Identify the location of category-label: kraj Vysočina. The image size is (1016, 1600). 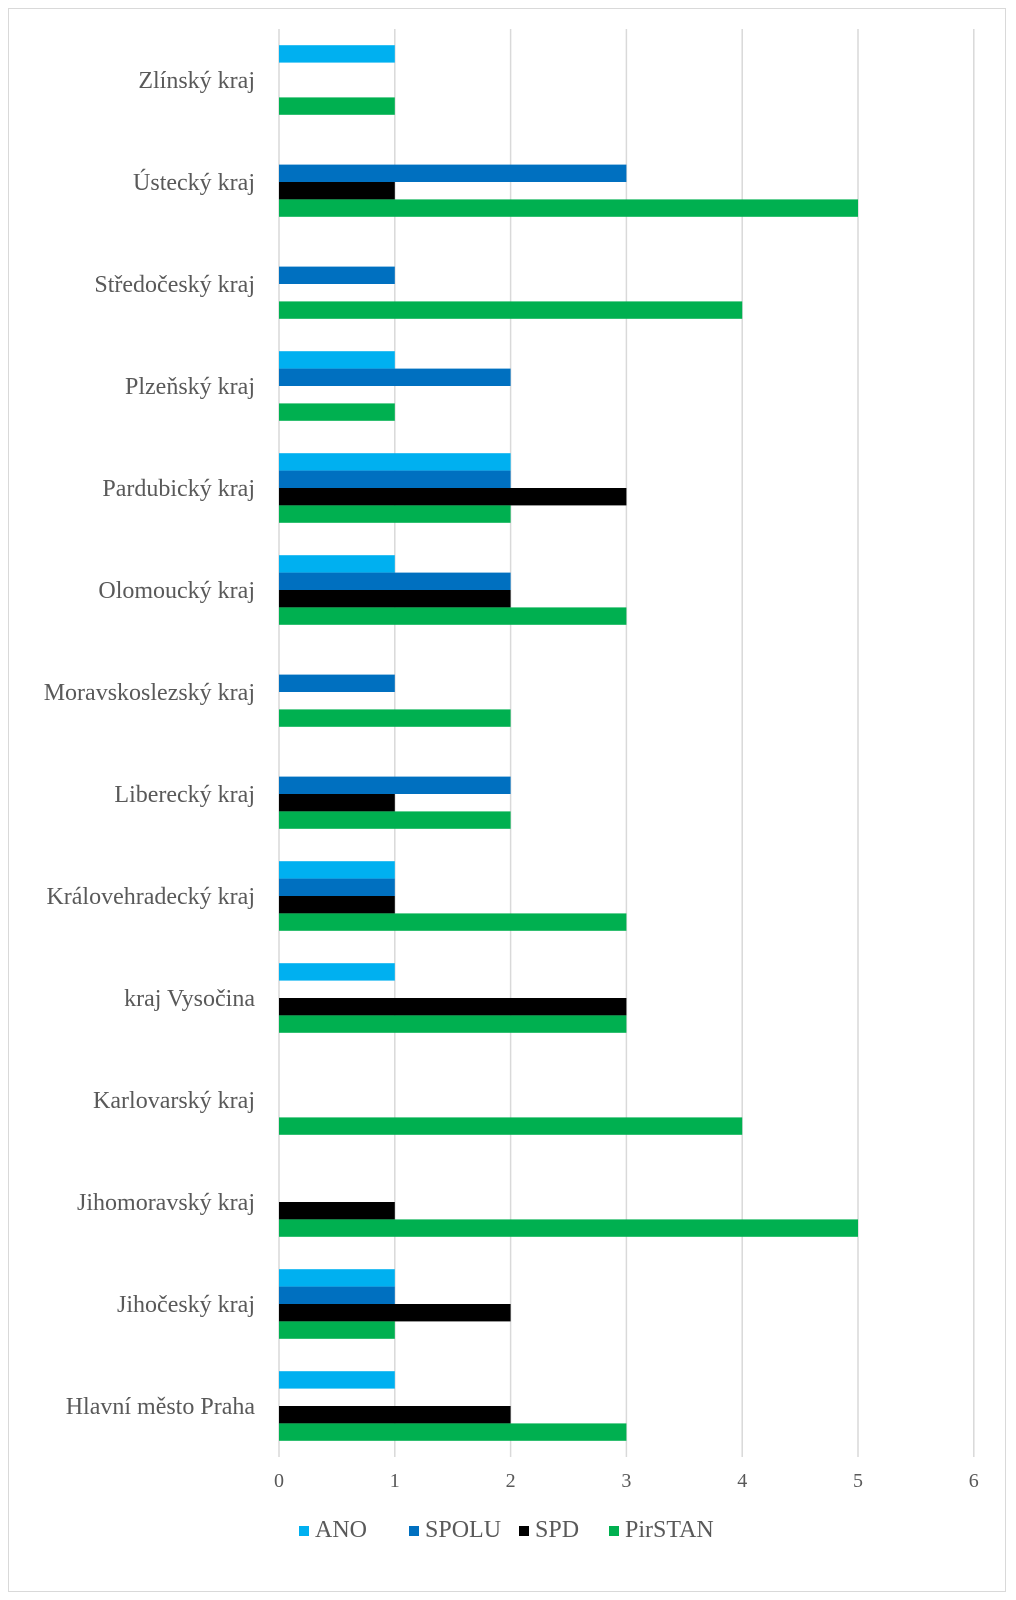
(189, 999).